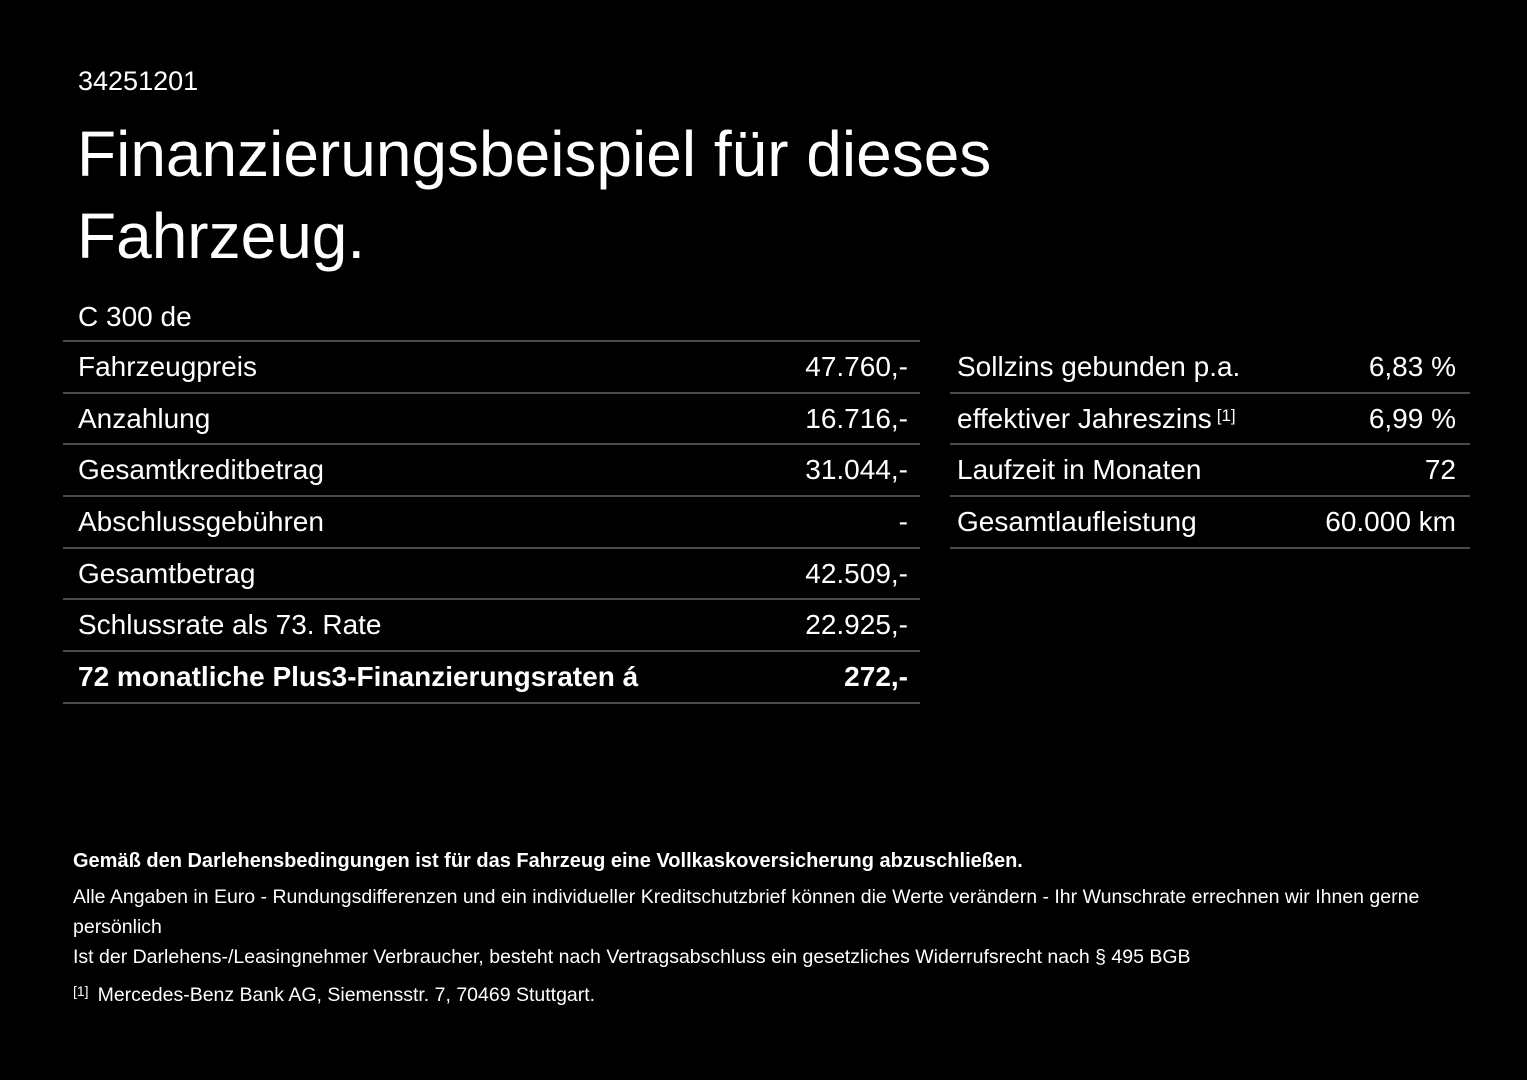  What do you see at coordinates (491, 368) in the screenshot?
I see `finance-row: Fahrzeugpreis 47.760,-` at bounding box center [491, 368].